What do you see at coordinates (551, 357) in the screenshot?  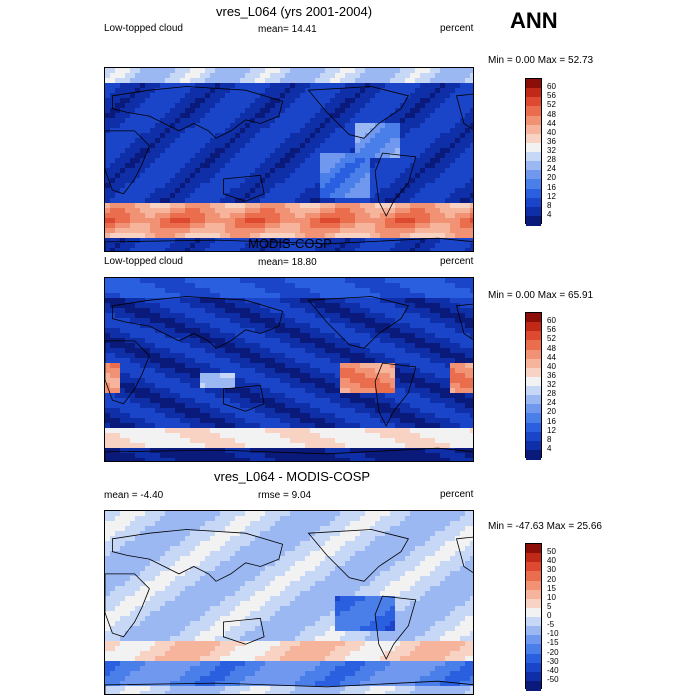 I see `colorbar-tick-label: 44` at bounding box center [551, 357].